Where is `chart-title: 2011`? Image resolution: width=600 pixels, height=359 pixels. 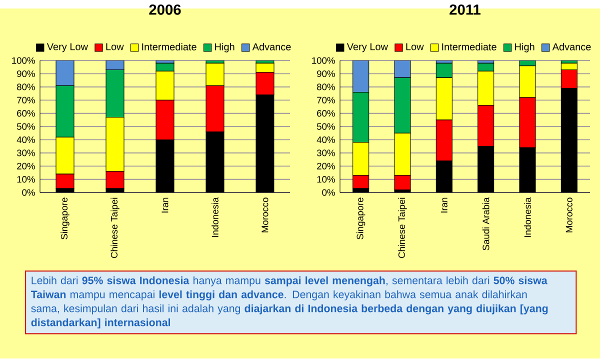 chart-title: 2011 is located at coordinates (465, 10).